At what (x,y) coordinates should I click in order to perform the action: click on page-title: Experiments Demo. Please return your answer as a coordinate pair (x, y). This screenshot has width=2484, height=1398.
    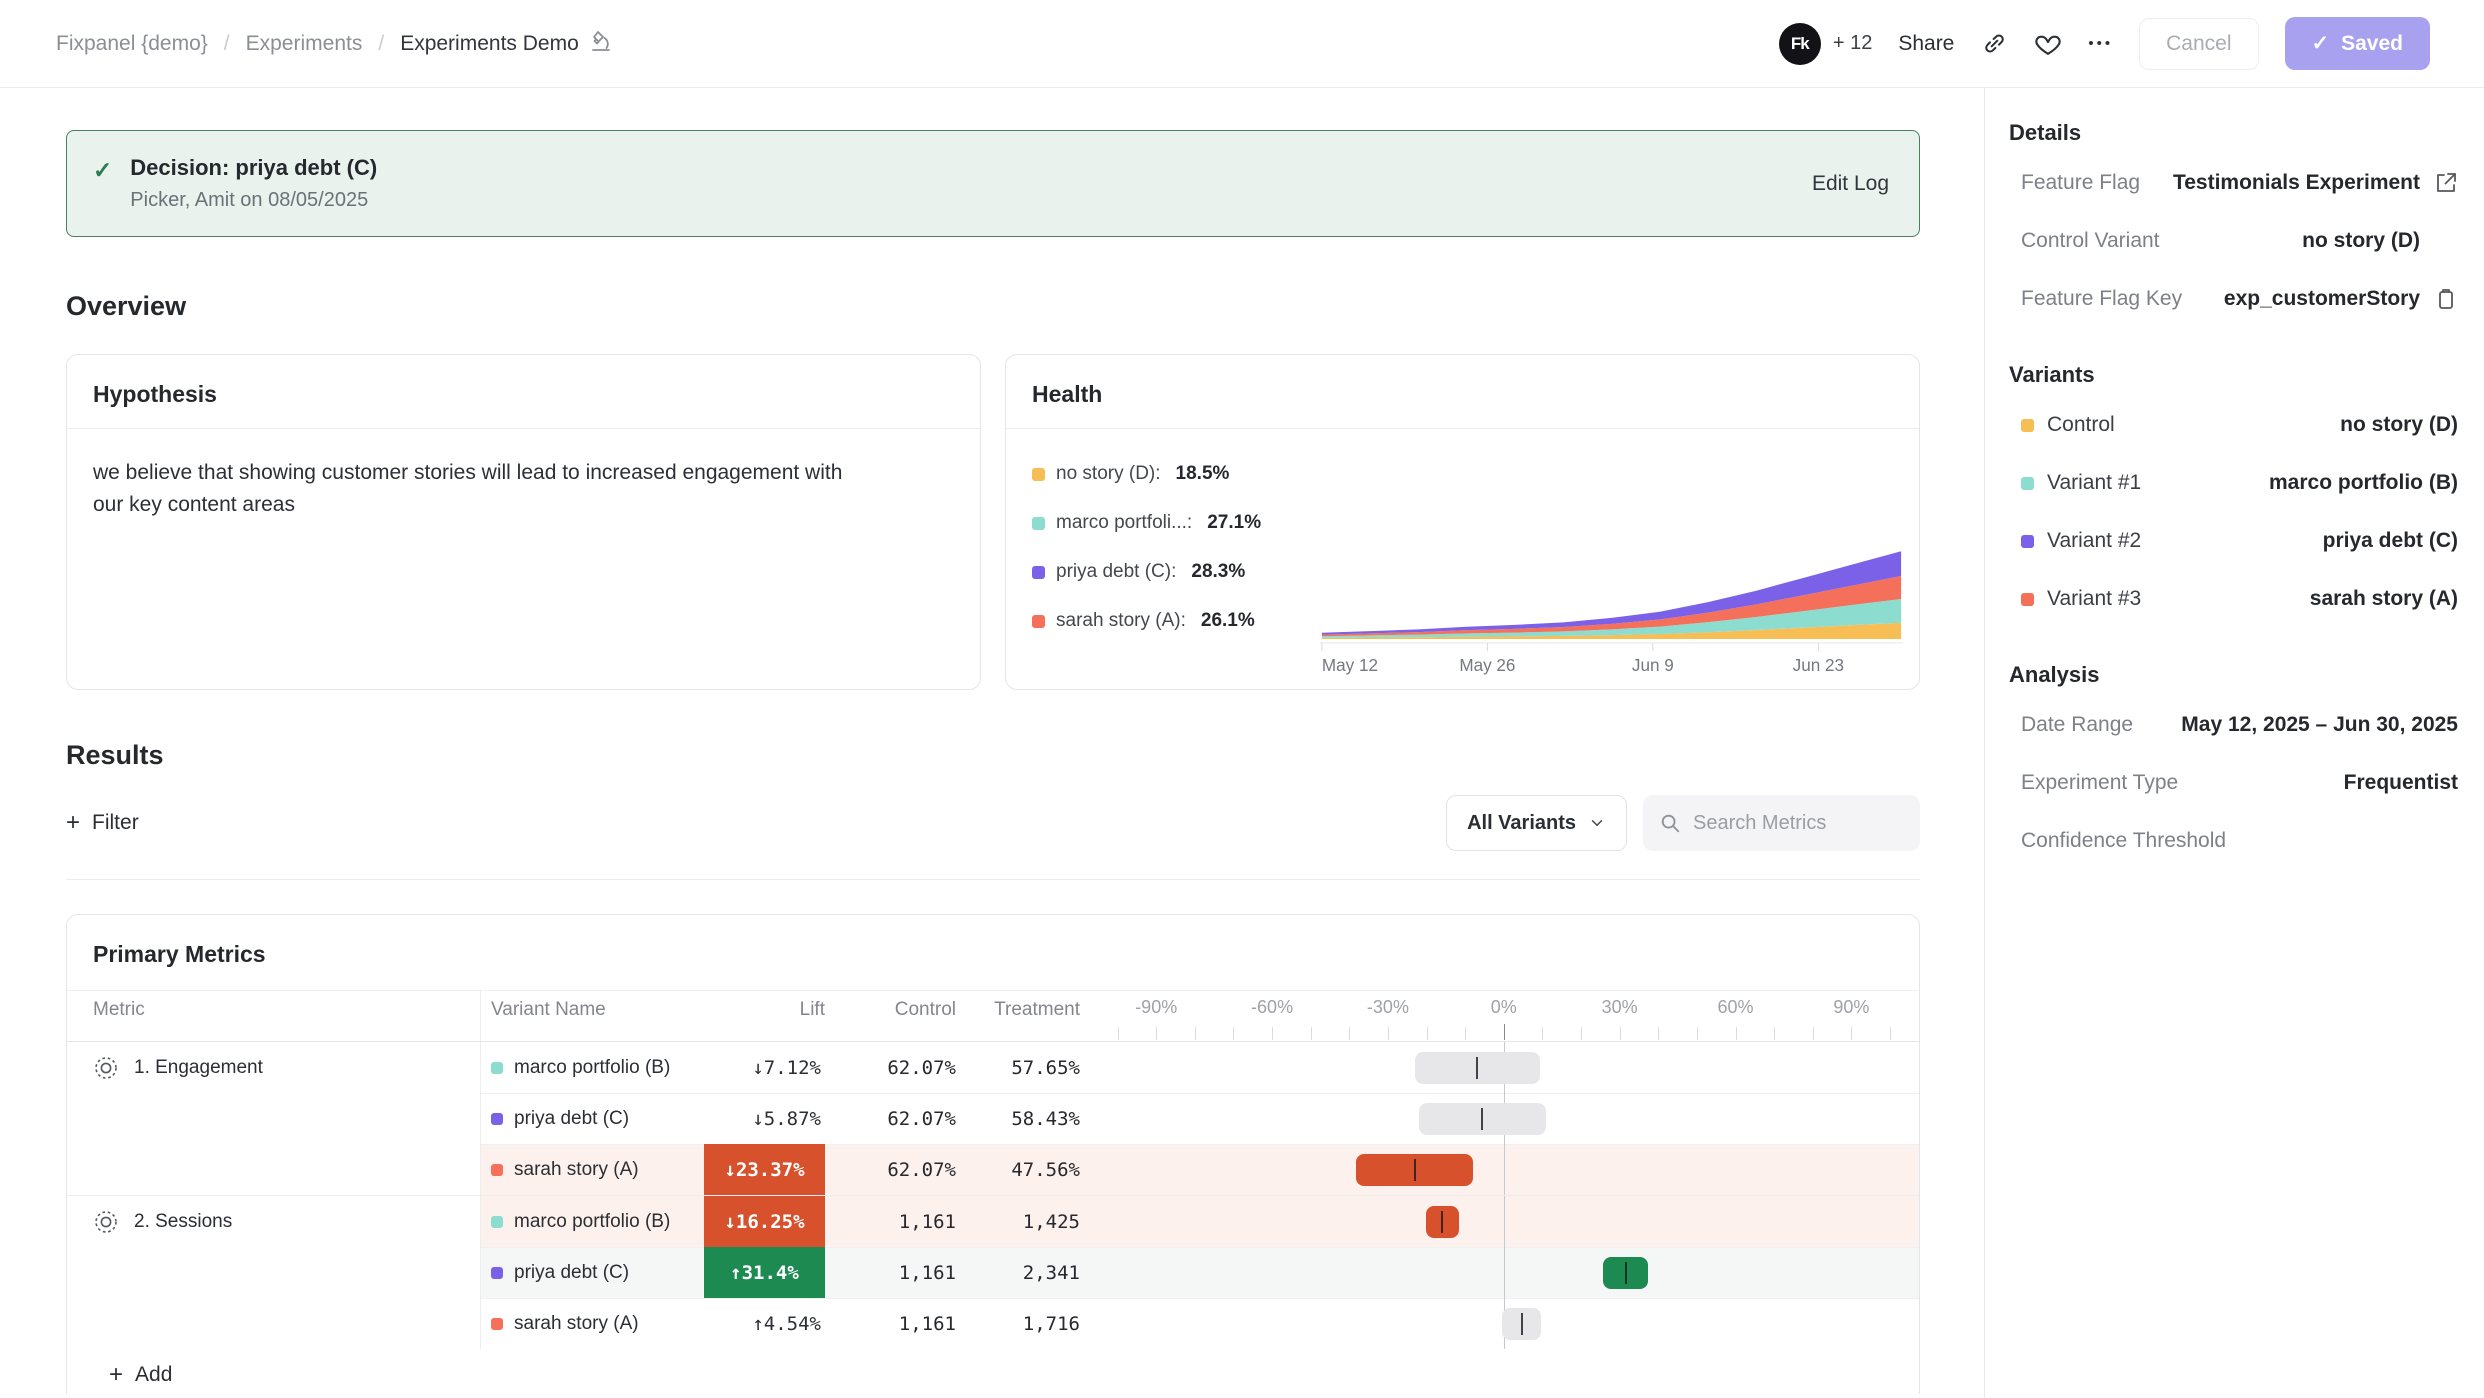
    Looking at the image, I should click on (489, 43).